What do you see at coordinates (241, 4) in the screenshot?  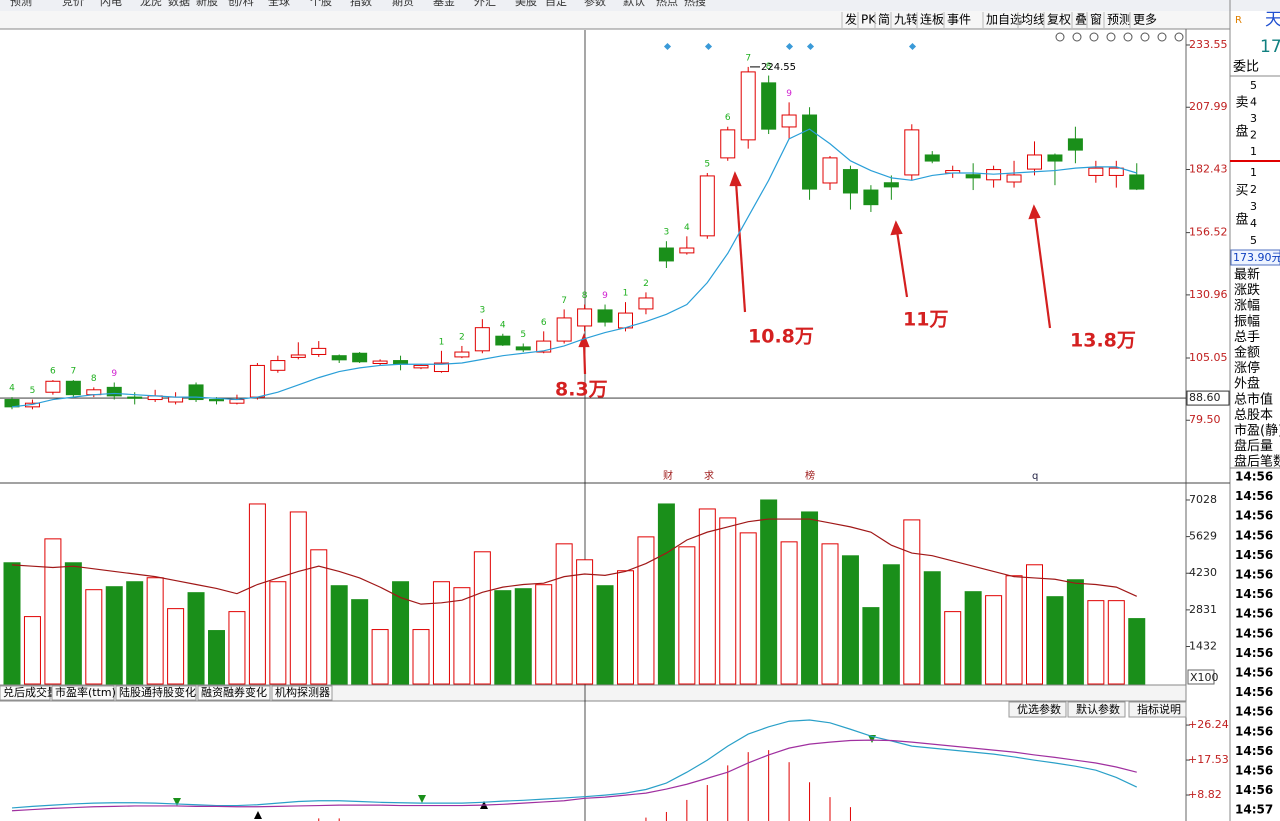 I see `menu-item: 创/科` at bounding box center [241, 4].